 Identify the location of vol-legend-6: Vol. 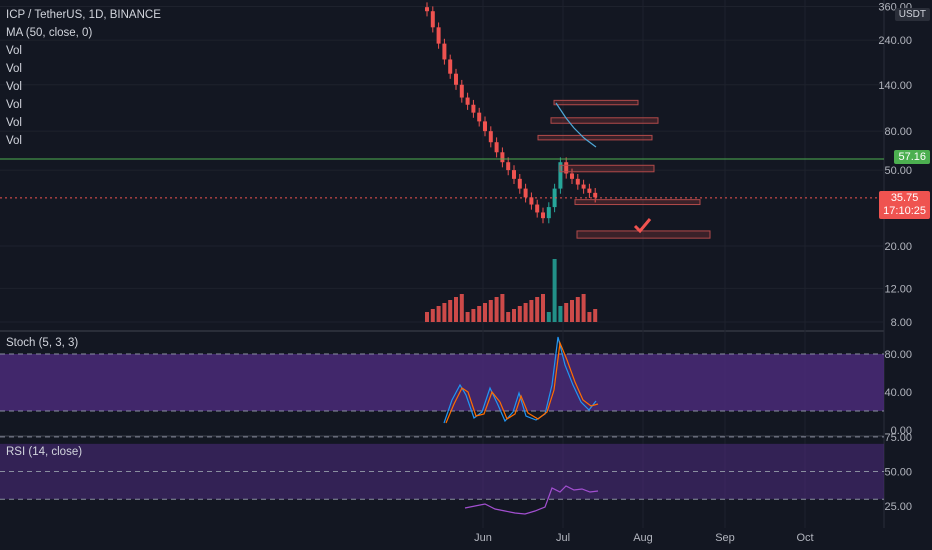
(14, 141).